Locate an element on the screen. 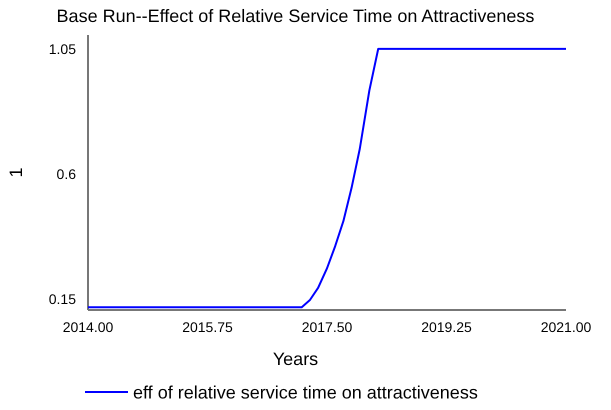 This screenshot has width=611, height=410. y-axis-title: 1 is located at coordinates (16, 172).